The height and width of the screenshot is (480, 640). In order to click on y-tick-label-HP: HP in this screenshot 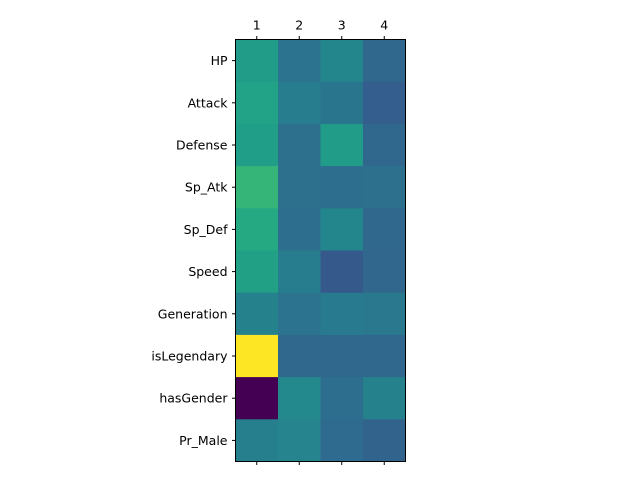, I will do `click(219, 60)`.